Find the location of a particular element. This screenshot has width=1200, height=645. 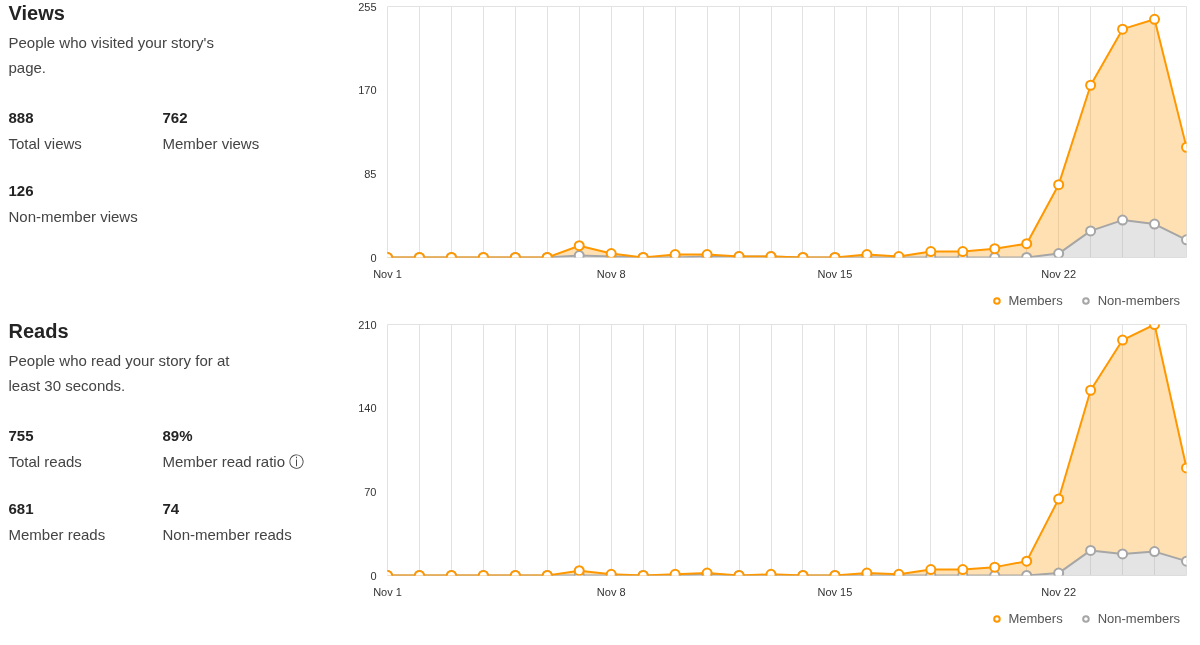

text: 89% is located at coordinates (177, 435).